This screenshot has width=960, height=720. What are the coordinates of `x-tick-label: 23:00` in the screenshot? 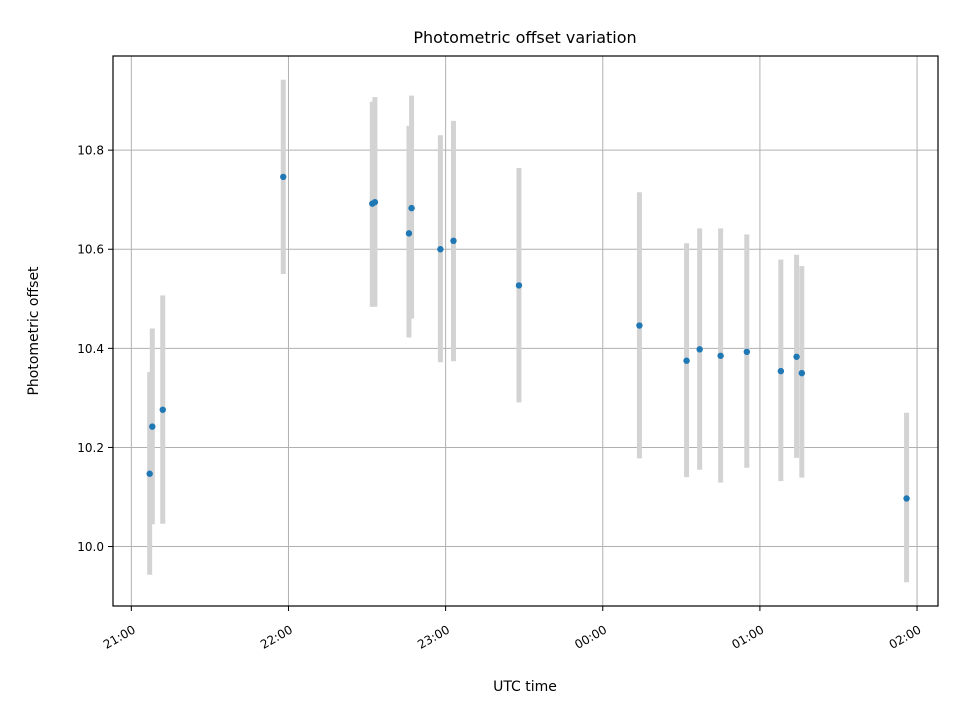 It's located at (433, 636).